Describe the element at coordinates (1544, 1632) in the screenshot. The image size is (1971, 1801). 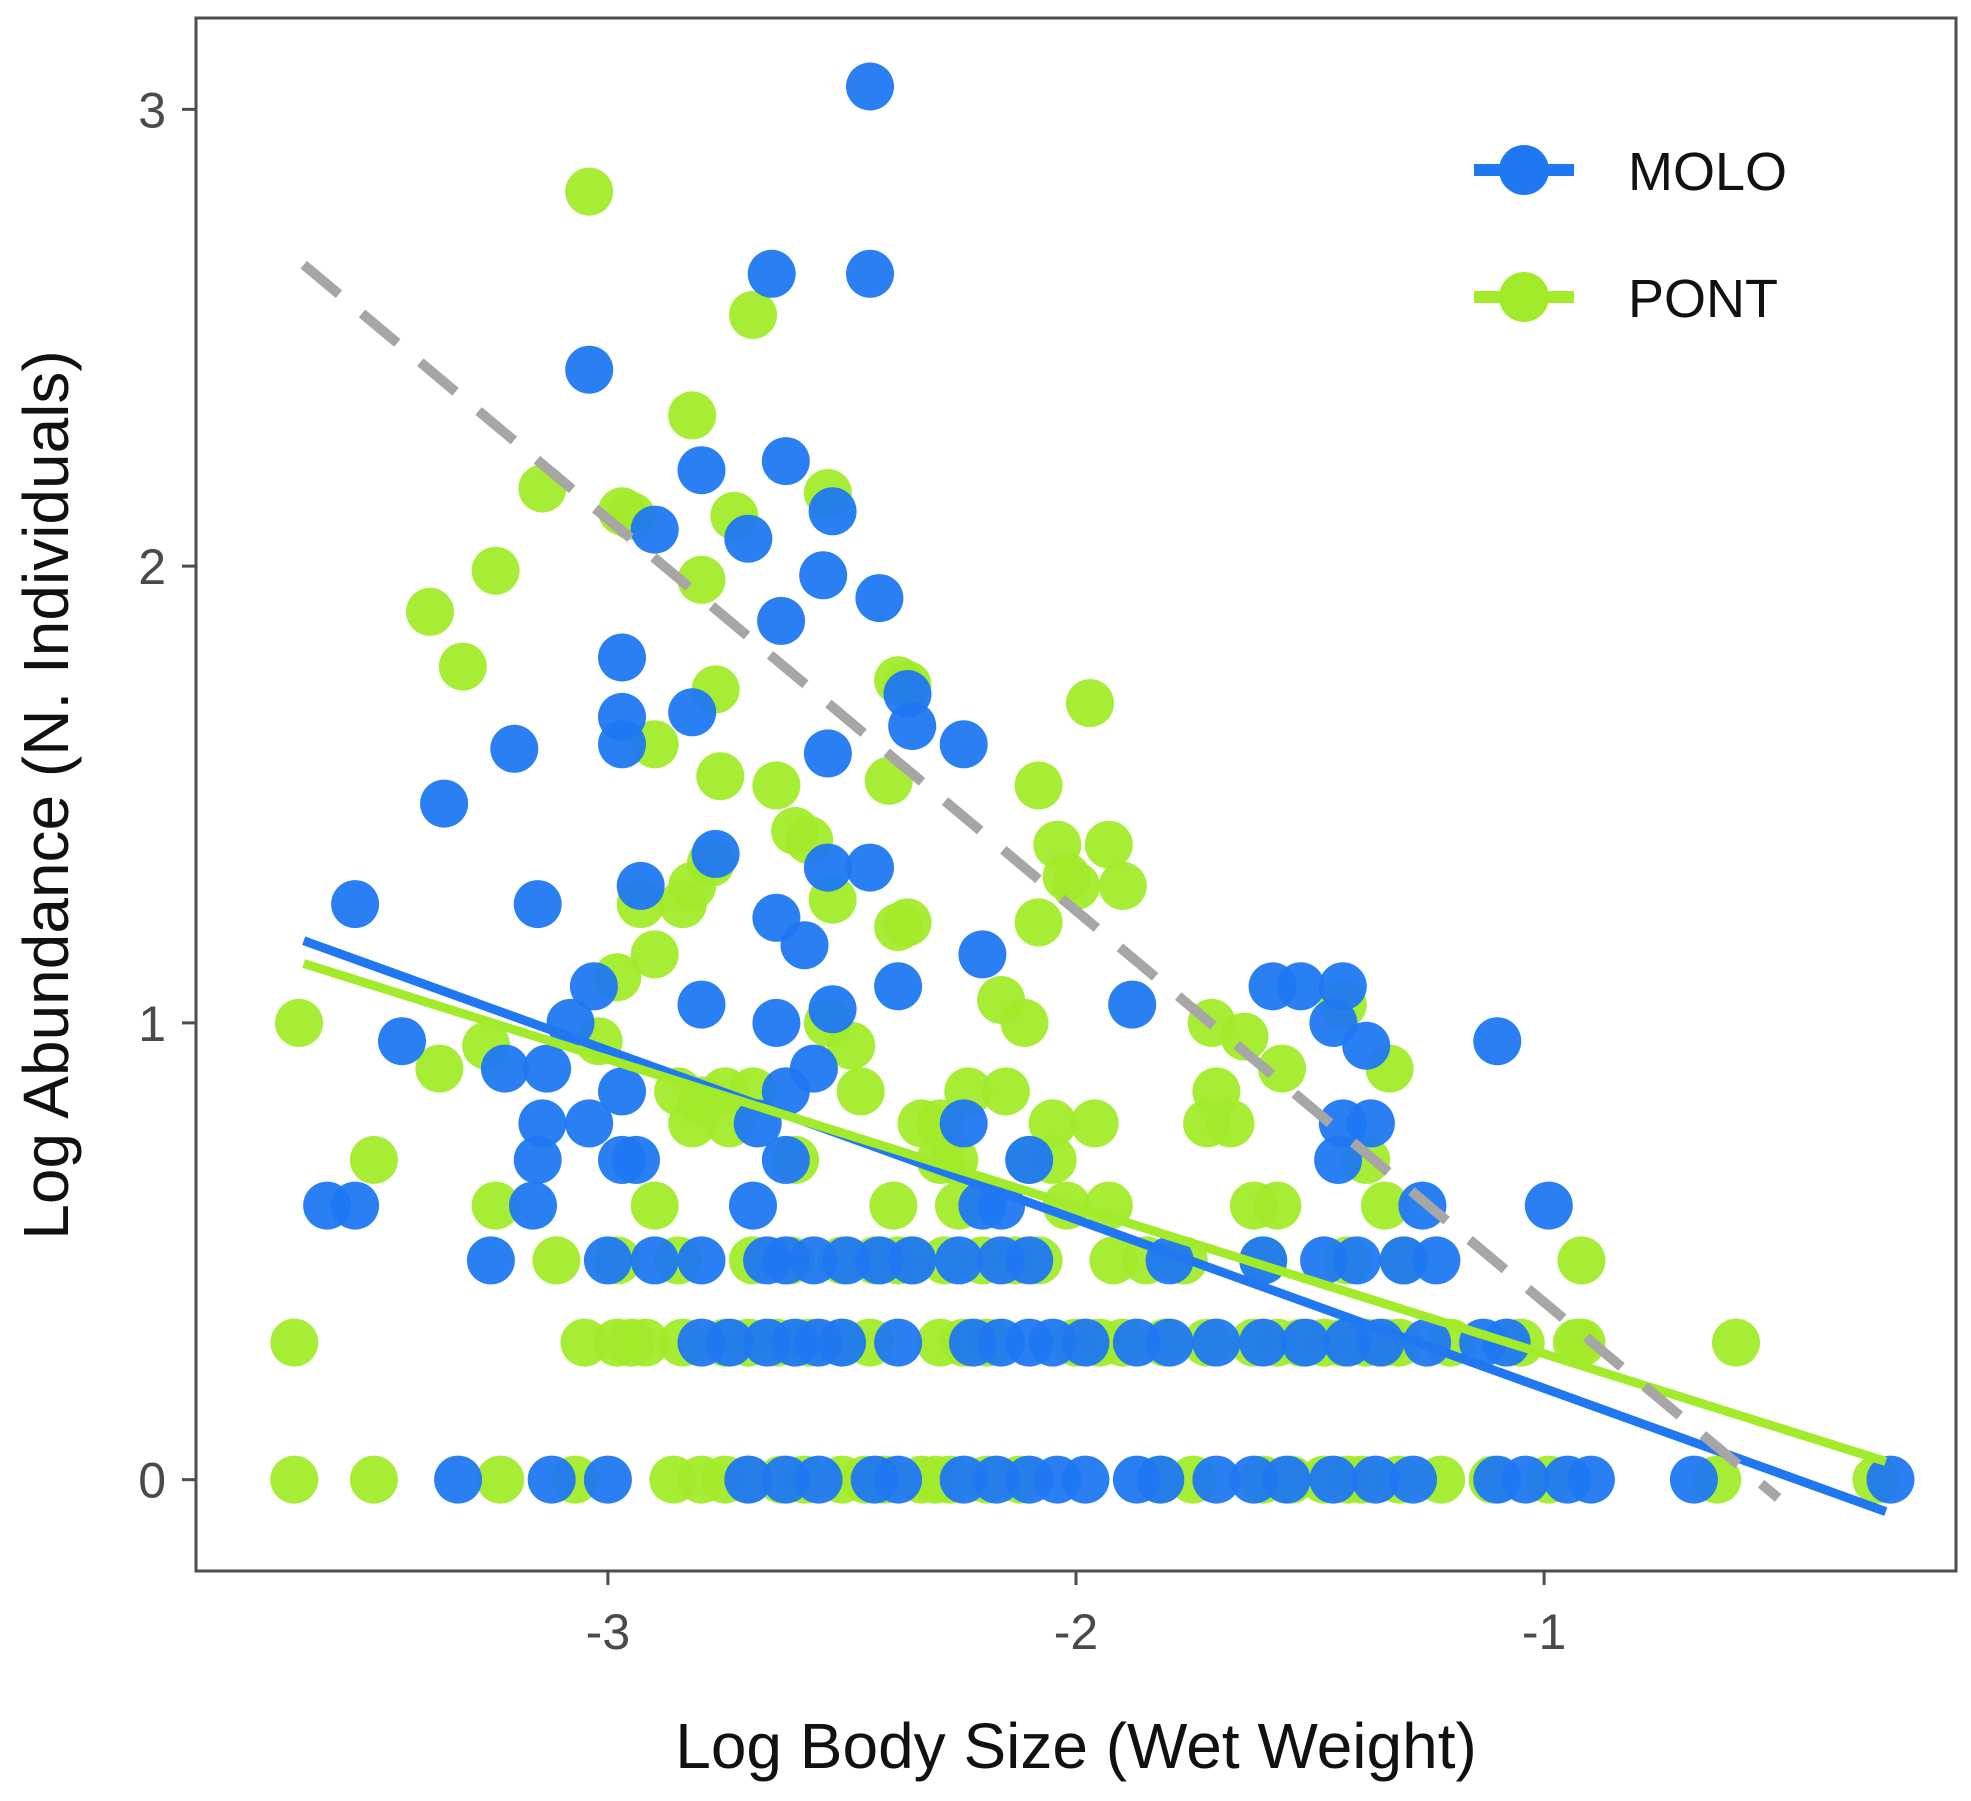
I see `x-tick-label: -1` at that location.